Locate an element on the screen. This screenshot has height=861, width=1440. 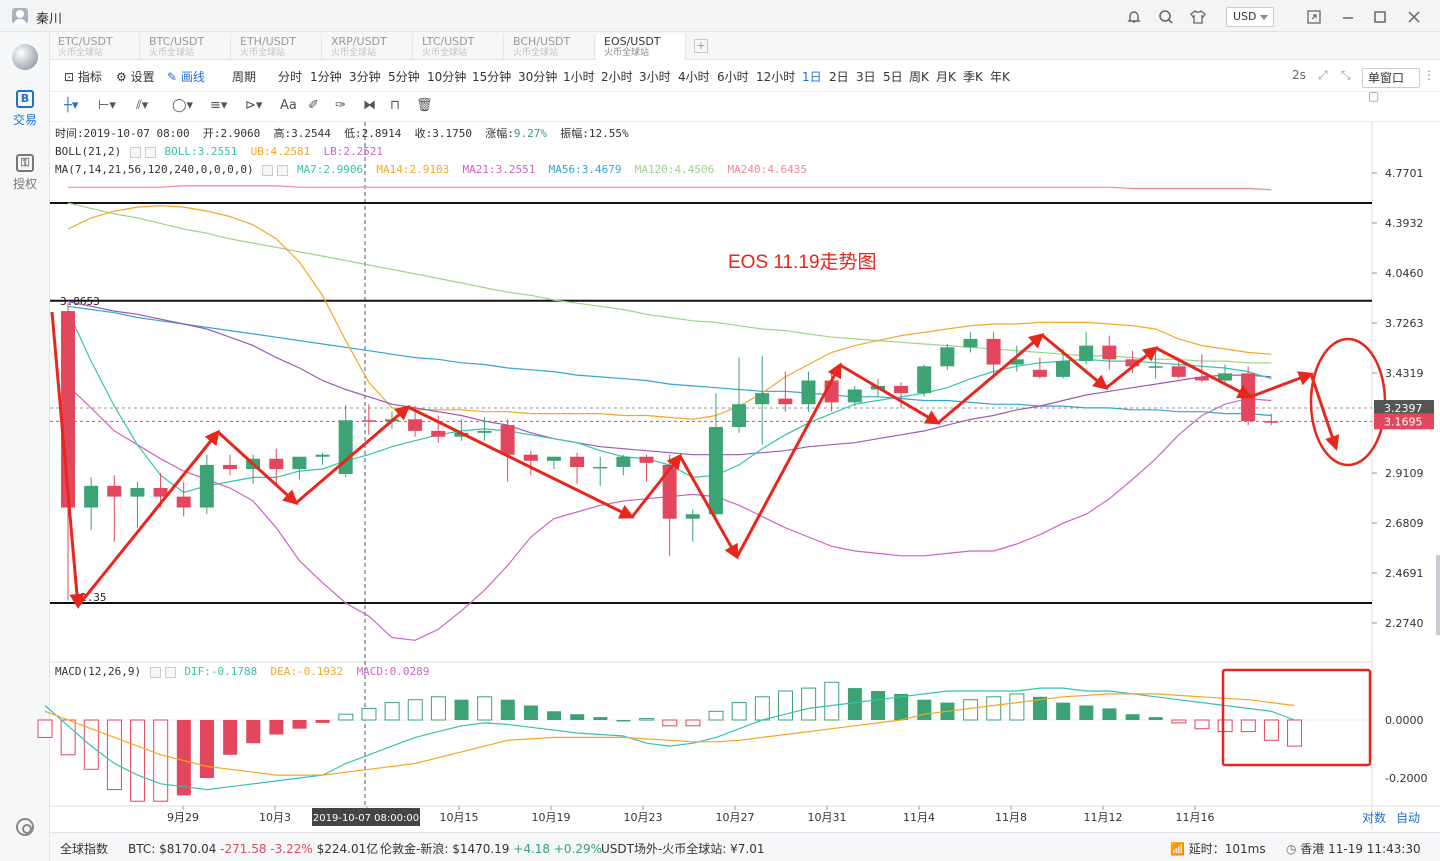
period-item: 2小时 is located at coordinates (617, 77).